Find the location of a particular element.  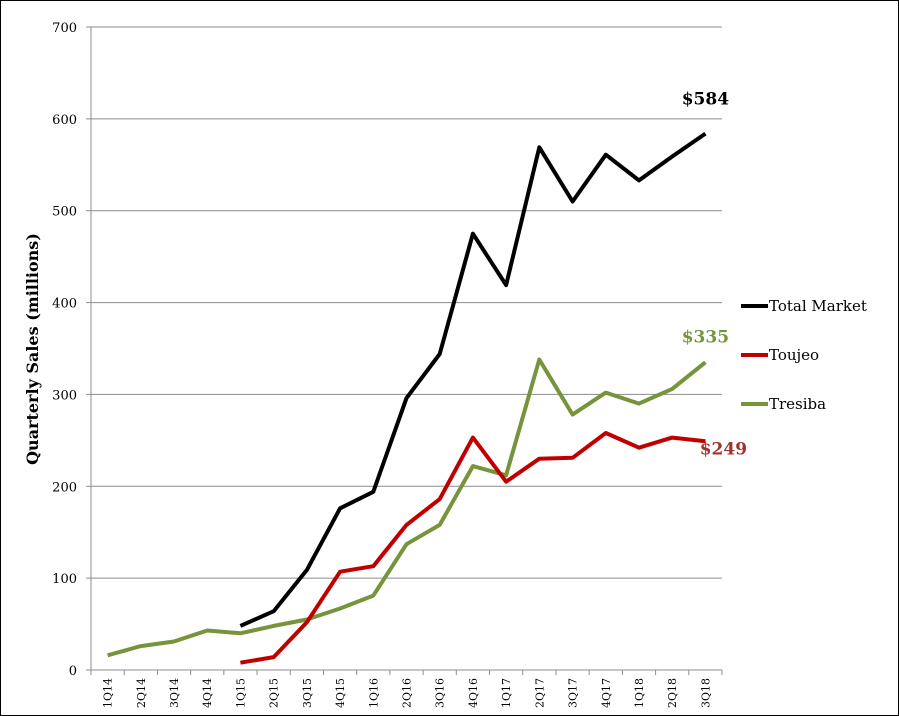

annotation-total-market: $584 is located at coordinates (705, 100).